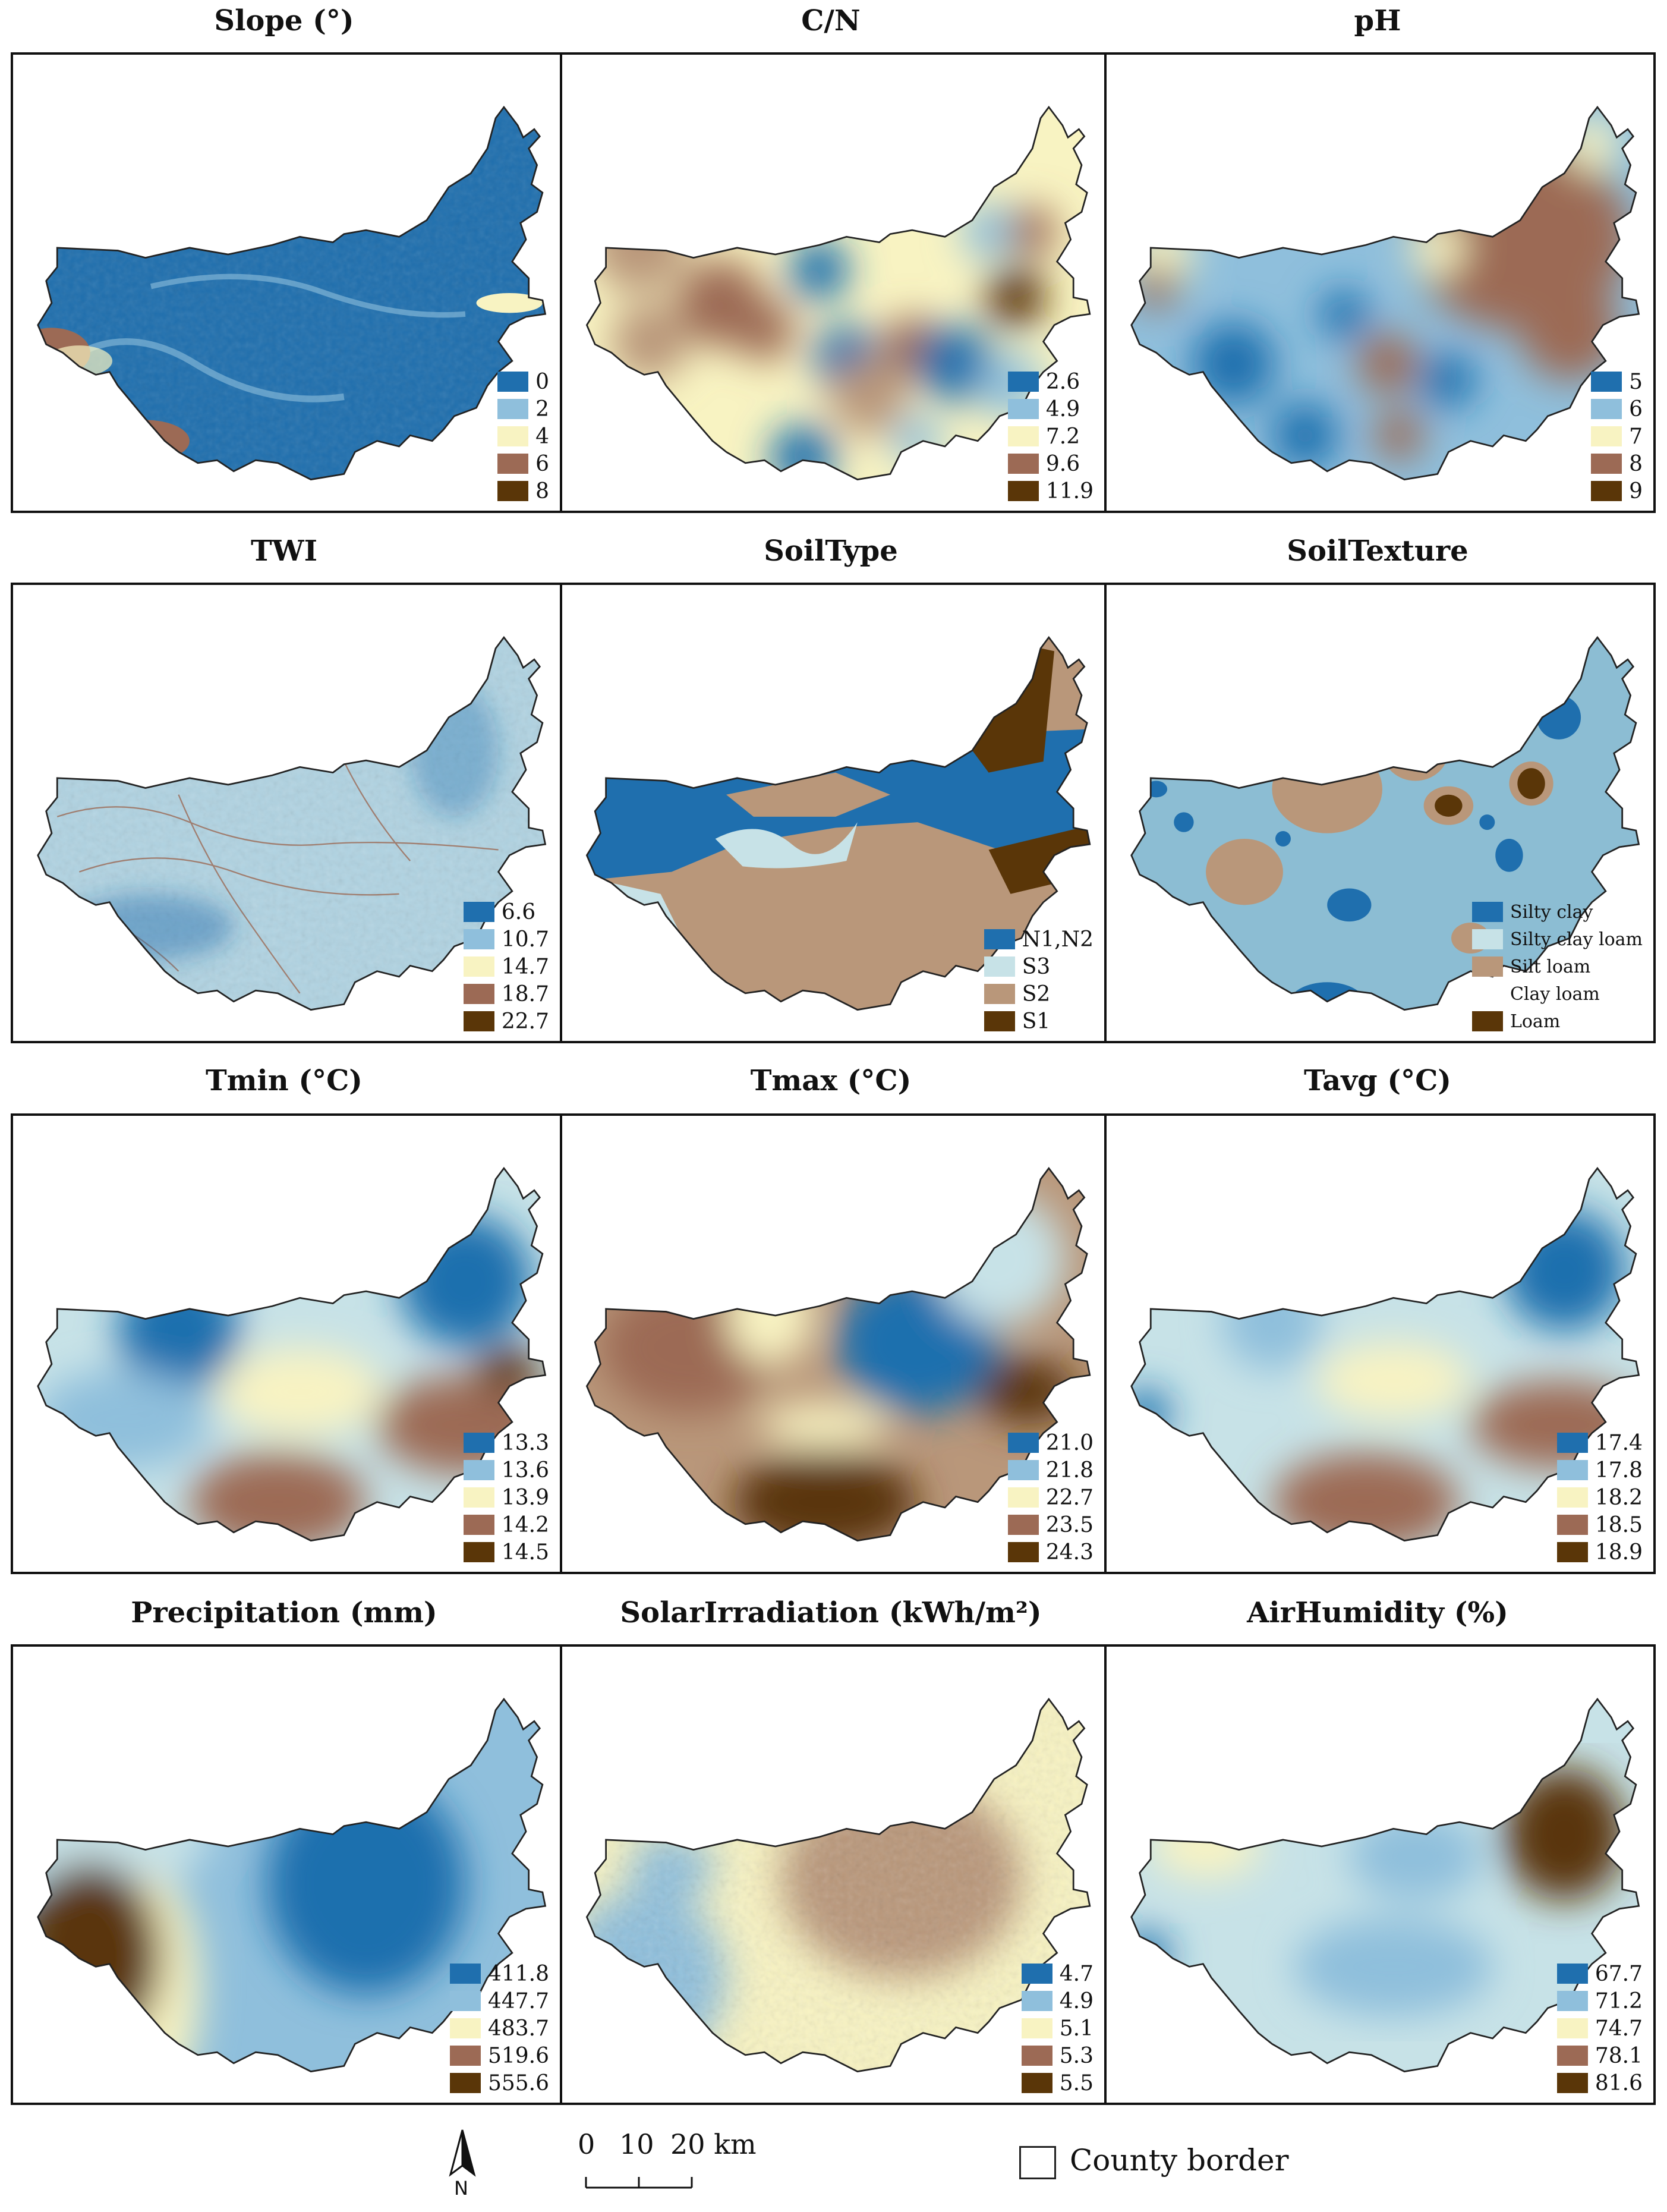  What do you see at coordinates (833, 813) in the screenshot?
I see `map-panel-soiltype: N1,N2 S3 S2 S1` at bounding box center [833, 813].